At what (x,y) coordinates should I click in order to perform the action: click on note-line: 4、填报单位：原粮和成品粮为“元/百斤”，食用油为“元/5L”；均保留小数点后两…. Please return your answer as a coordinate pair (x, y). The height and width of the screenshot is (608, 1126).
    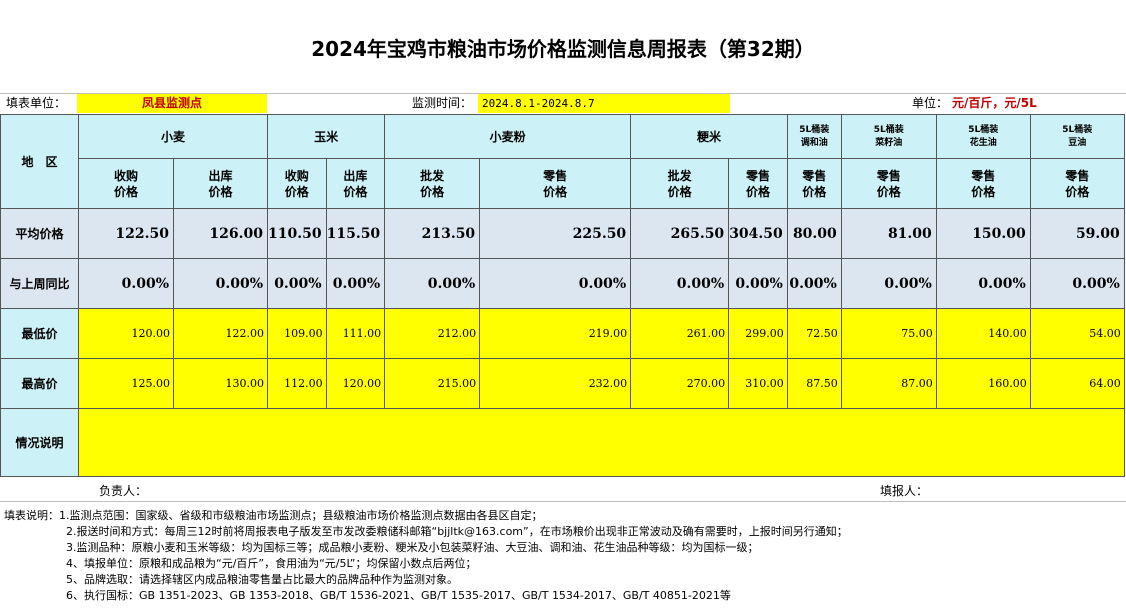
    Looking at the image, I should click on (271, 563).